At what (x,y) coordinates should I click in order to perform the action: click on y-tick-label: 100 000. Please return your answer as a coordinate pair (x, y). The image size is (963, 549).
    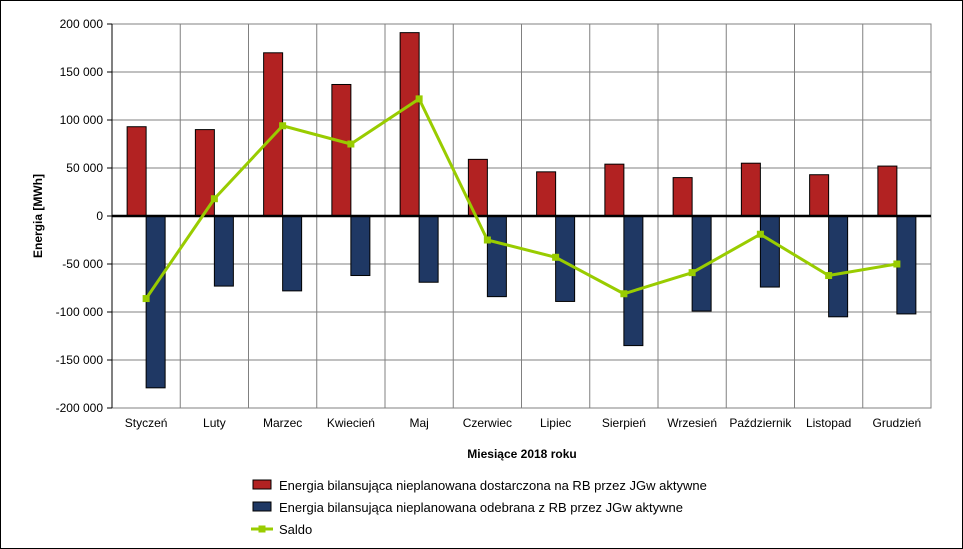
    Looking at the image, I should click on (82, 120).